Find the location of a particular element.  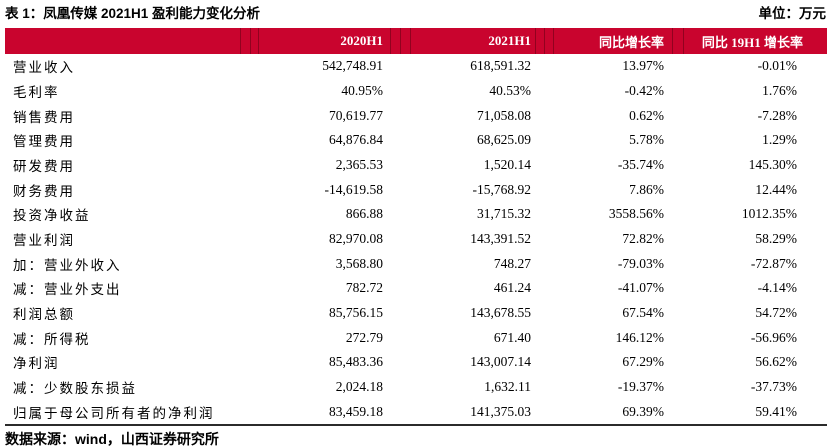

value-cell-yoy: -19.37% is located at coordinates (640, 386).